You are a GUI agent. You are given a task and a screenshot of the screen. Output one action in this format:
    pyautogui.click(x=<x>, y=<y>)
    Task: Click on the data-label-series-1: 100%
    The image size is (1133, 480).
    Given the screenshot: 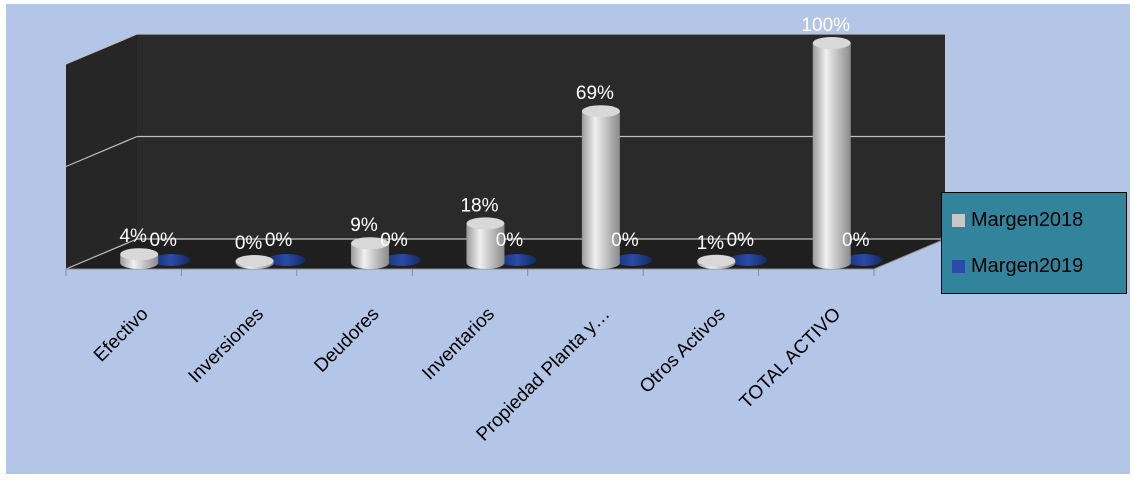 What is the action you would take?
    pyautogui.click(x=825, y=25)
    